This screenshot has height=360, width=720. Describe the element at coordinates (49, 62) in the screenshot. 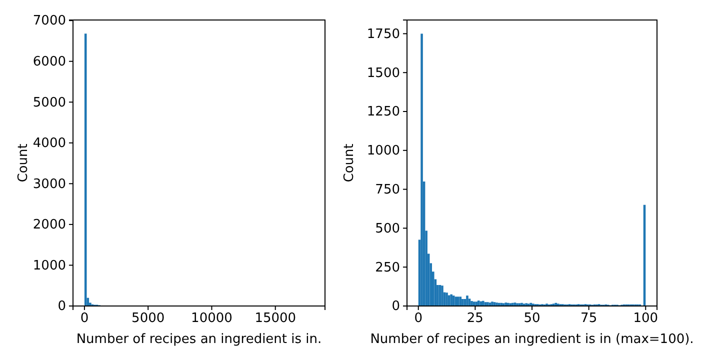

I see `y-tick-label: 6000` at that location.